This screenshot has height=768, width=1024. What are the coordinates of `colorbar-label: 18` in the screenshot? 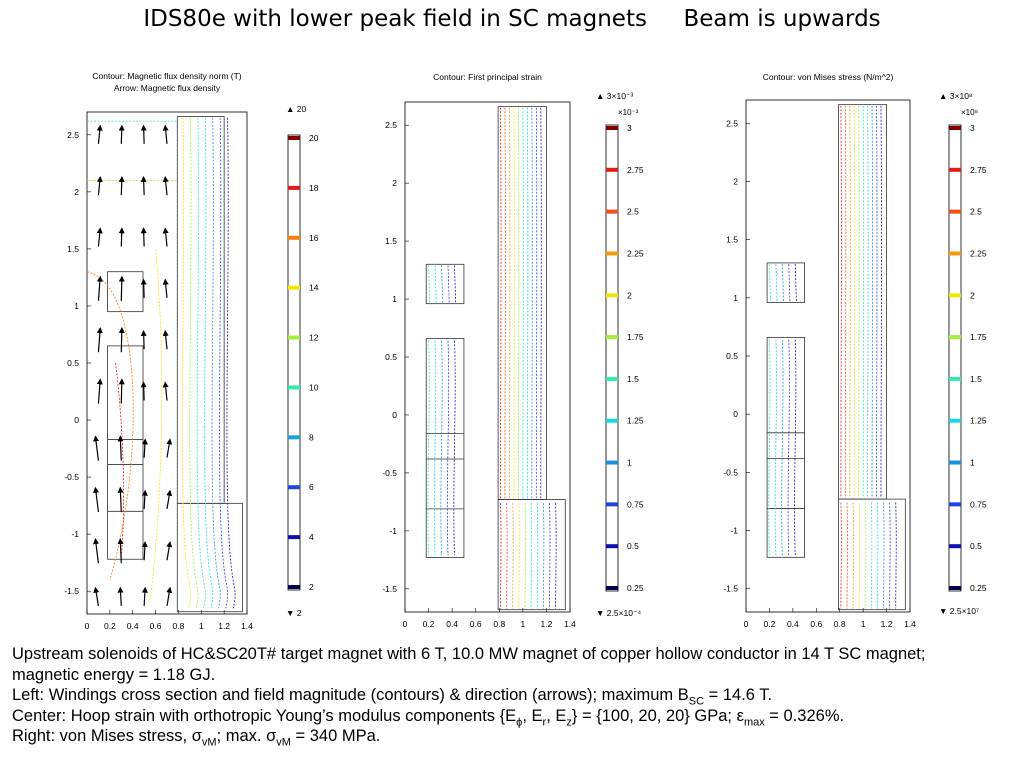 It's located at (314, 188).